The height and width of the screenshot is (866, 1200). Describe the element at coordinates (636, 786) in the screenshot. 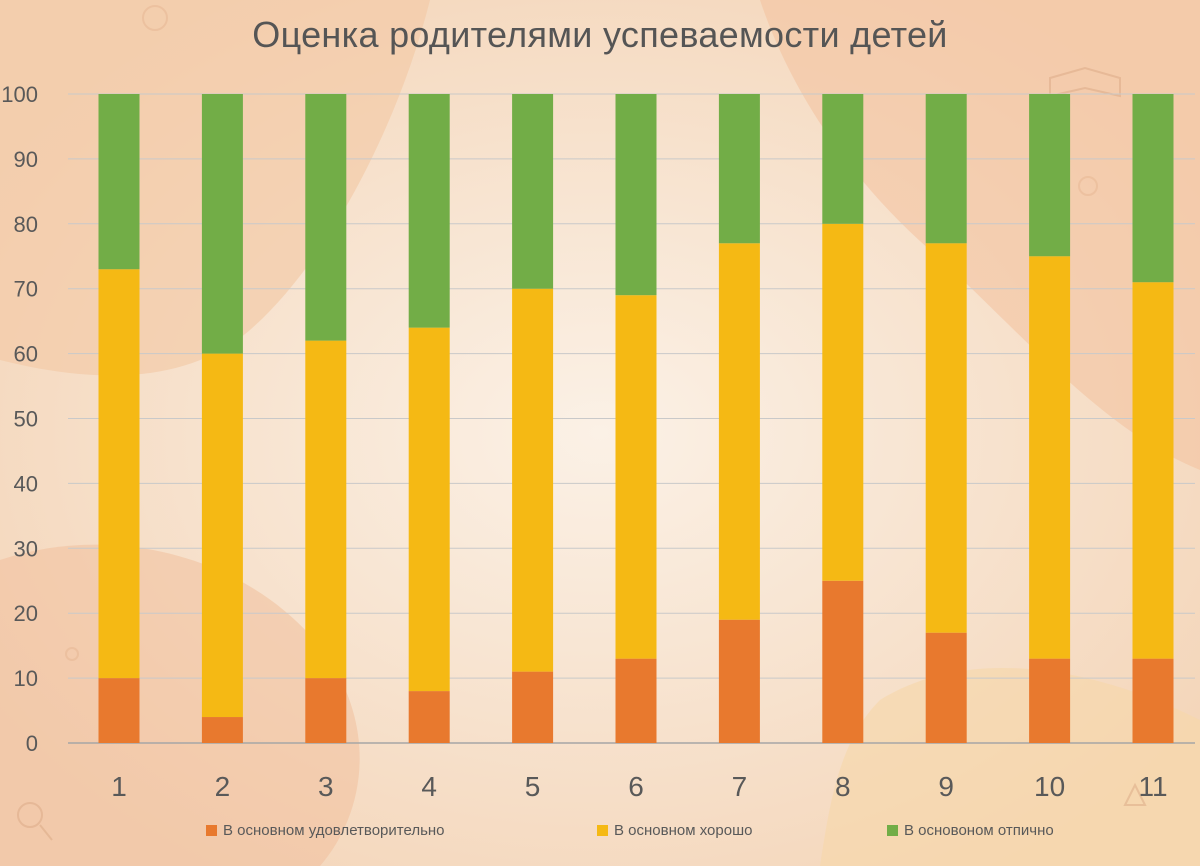

I see `x-tick-label: 6` at that location.